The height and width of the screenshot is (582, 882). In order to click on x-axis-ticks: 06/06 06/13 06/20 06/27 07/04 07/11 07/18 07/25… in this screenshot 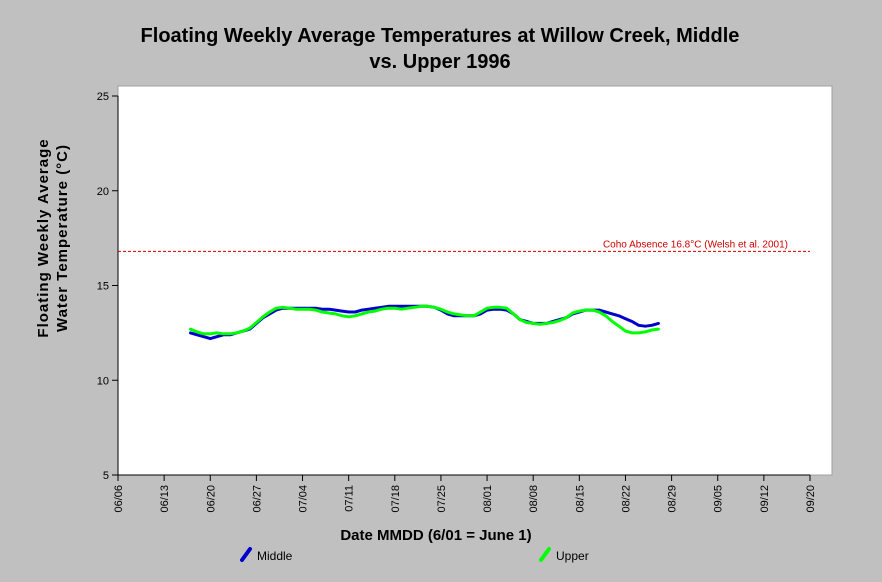, I will do `click(465, 494)`.